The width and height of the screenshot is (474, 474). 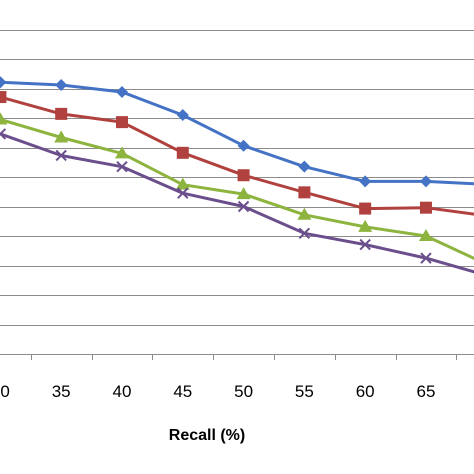 What do you see at coordinates (5, 391) in the screenshot?
I see `x-tick-label: 30` at bounding box center [5, 391].